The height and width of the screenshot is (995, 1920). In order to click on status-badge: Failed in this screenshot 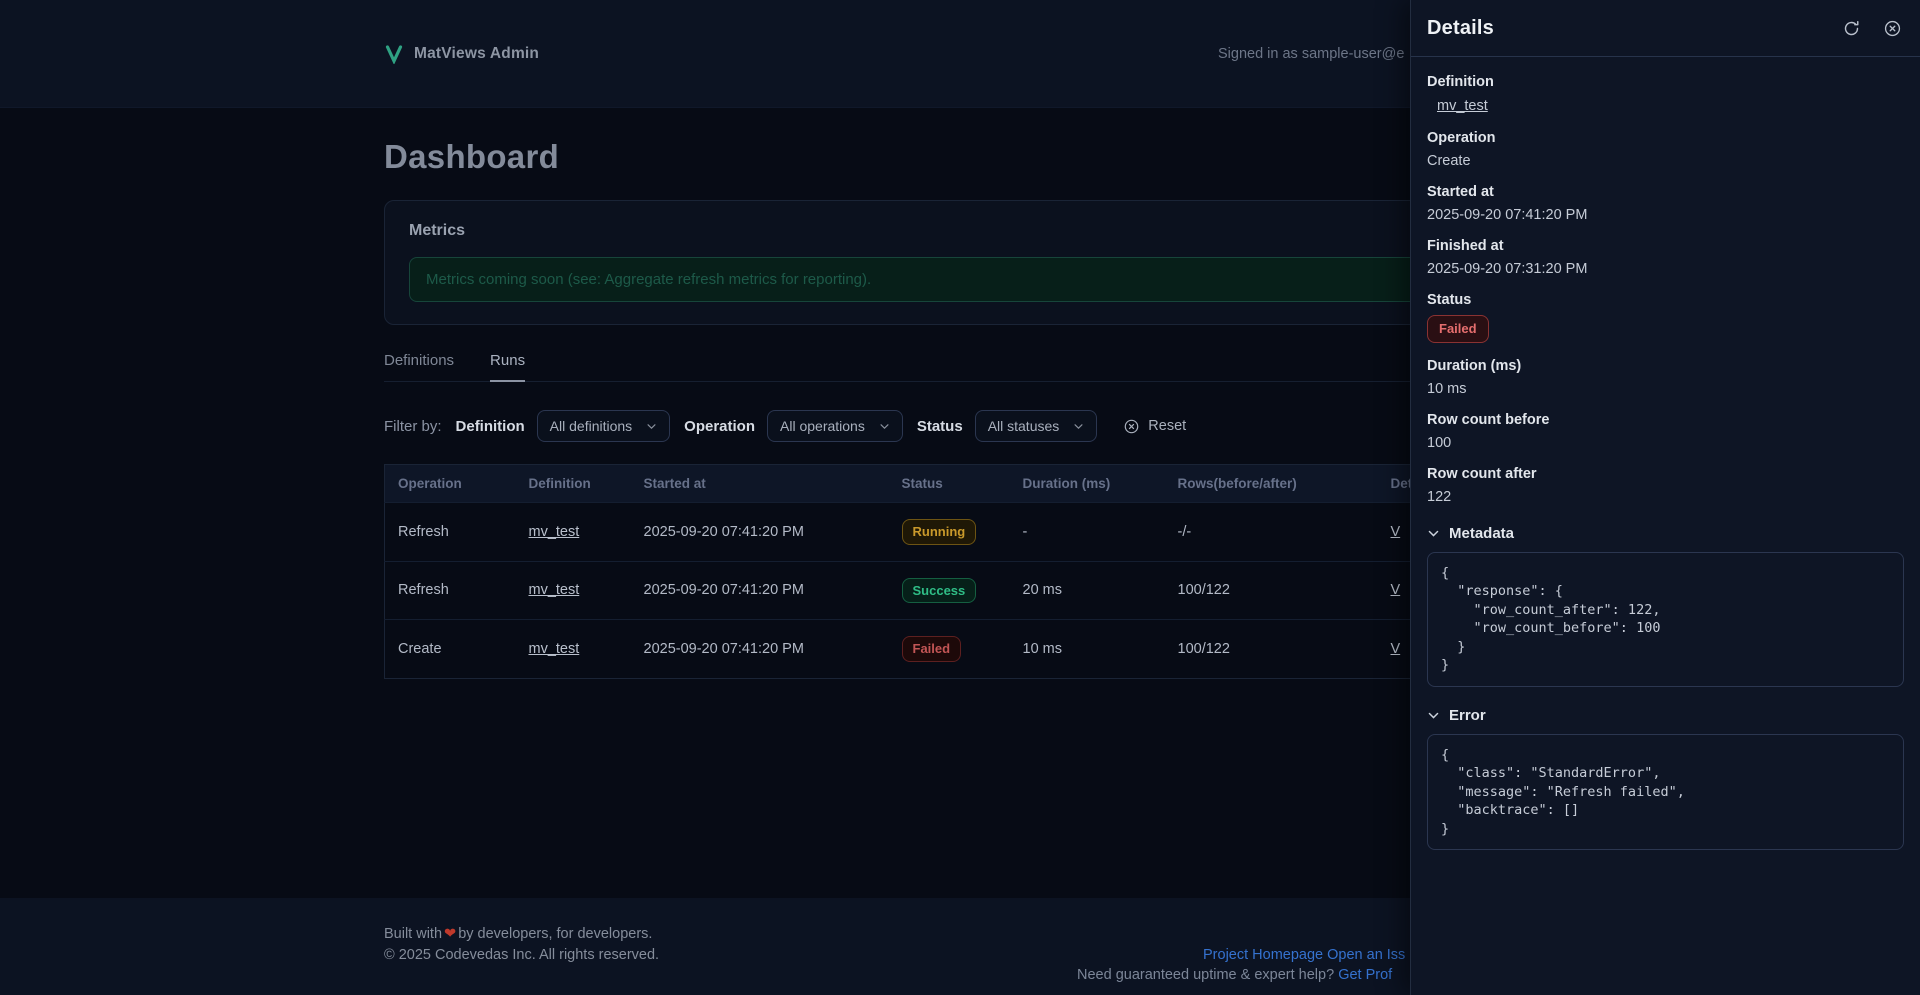, I will do `click(931, 649)`.